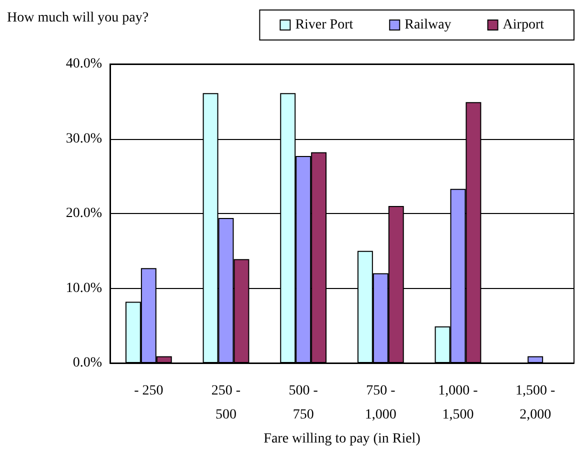 This screenshot has width=578, height=462. What do you see at coordinates (84, 213) in the screenshot?
I see `y-tick-label: 20.0%` at bounding box center [84, 213].